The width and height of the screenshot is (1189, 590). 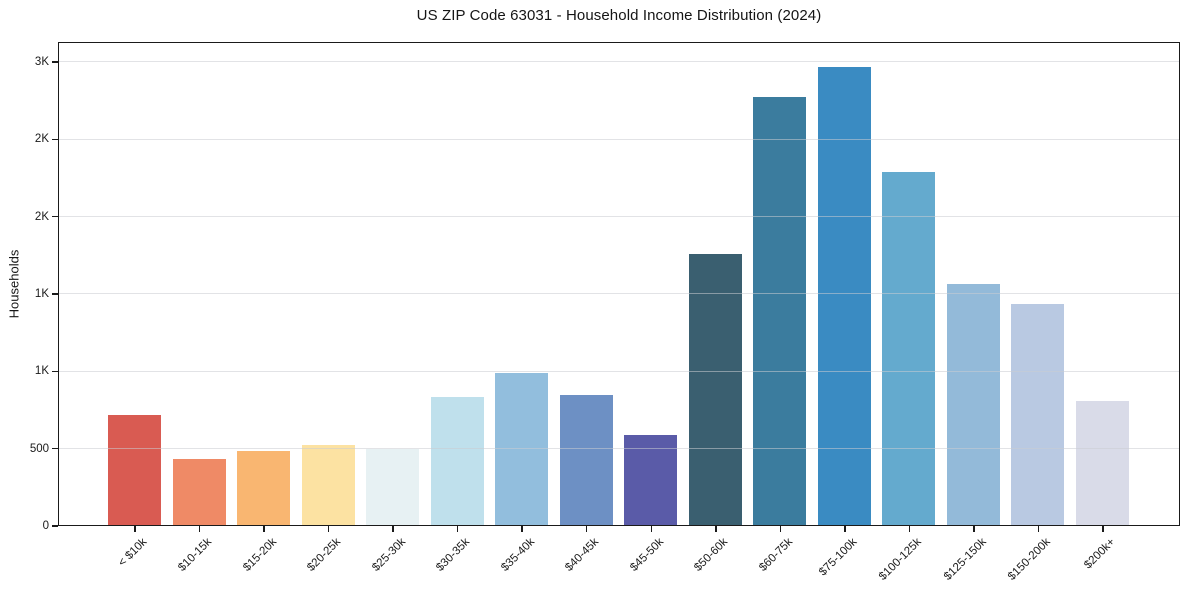 What do you see at coordinates (651, 480) in the screenshot?
I see `bar-$45-50k` at bounding box center [651, 480].